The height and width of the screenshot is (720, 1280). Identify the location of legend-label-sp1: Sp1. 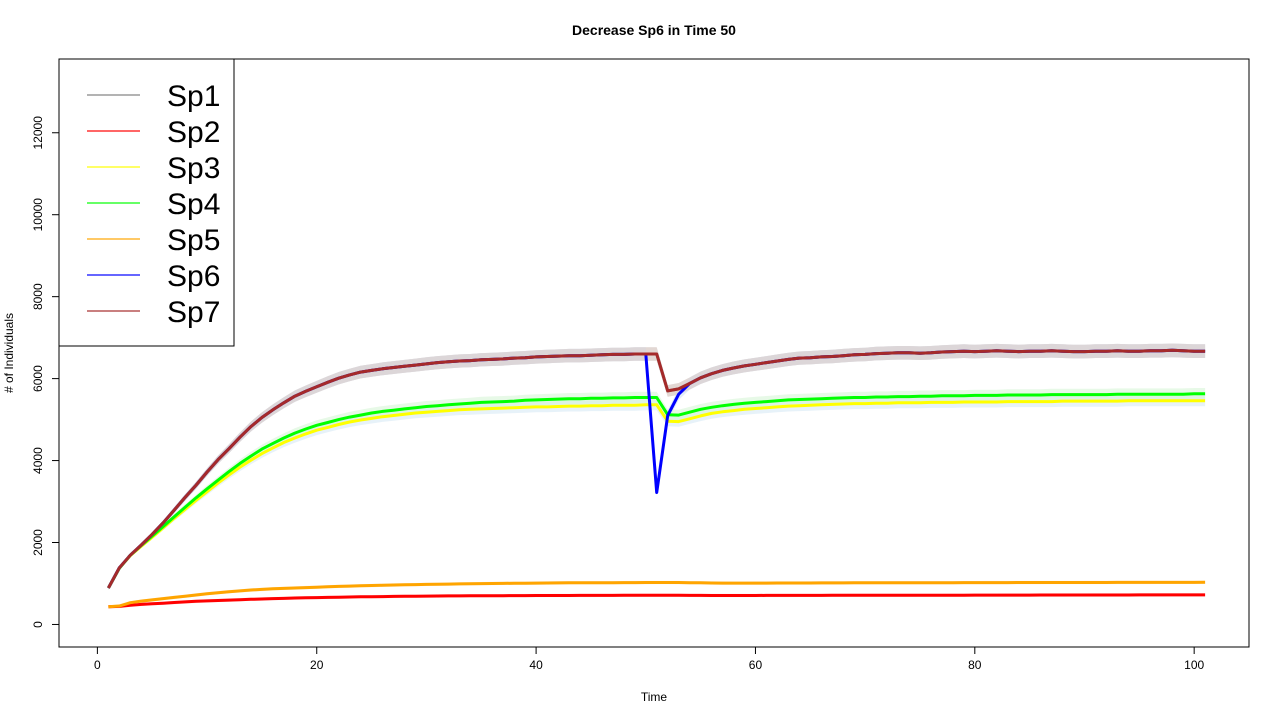
(193, 96).